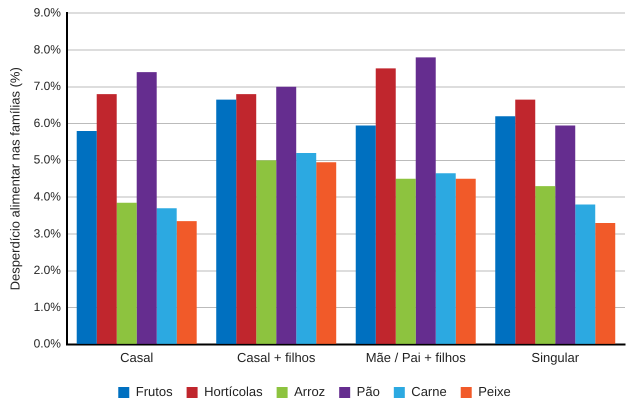 The image size is (635, 409). What do you see at coordinates (48, 343) in the screenshot?
I see `y-tick-label: 0.0%` at bounding box center [48, 343].